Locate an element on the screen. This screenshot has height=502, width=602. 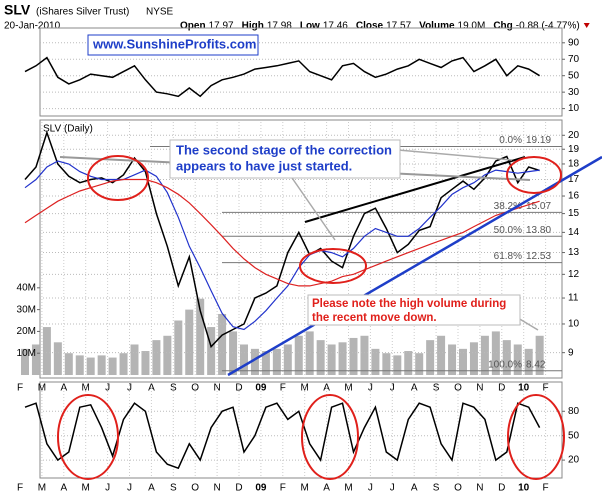
y-tick-label: 19 is located at coordinates (574, 149).